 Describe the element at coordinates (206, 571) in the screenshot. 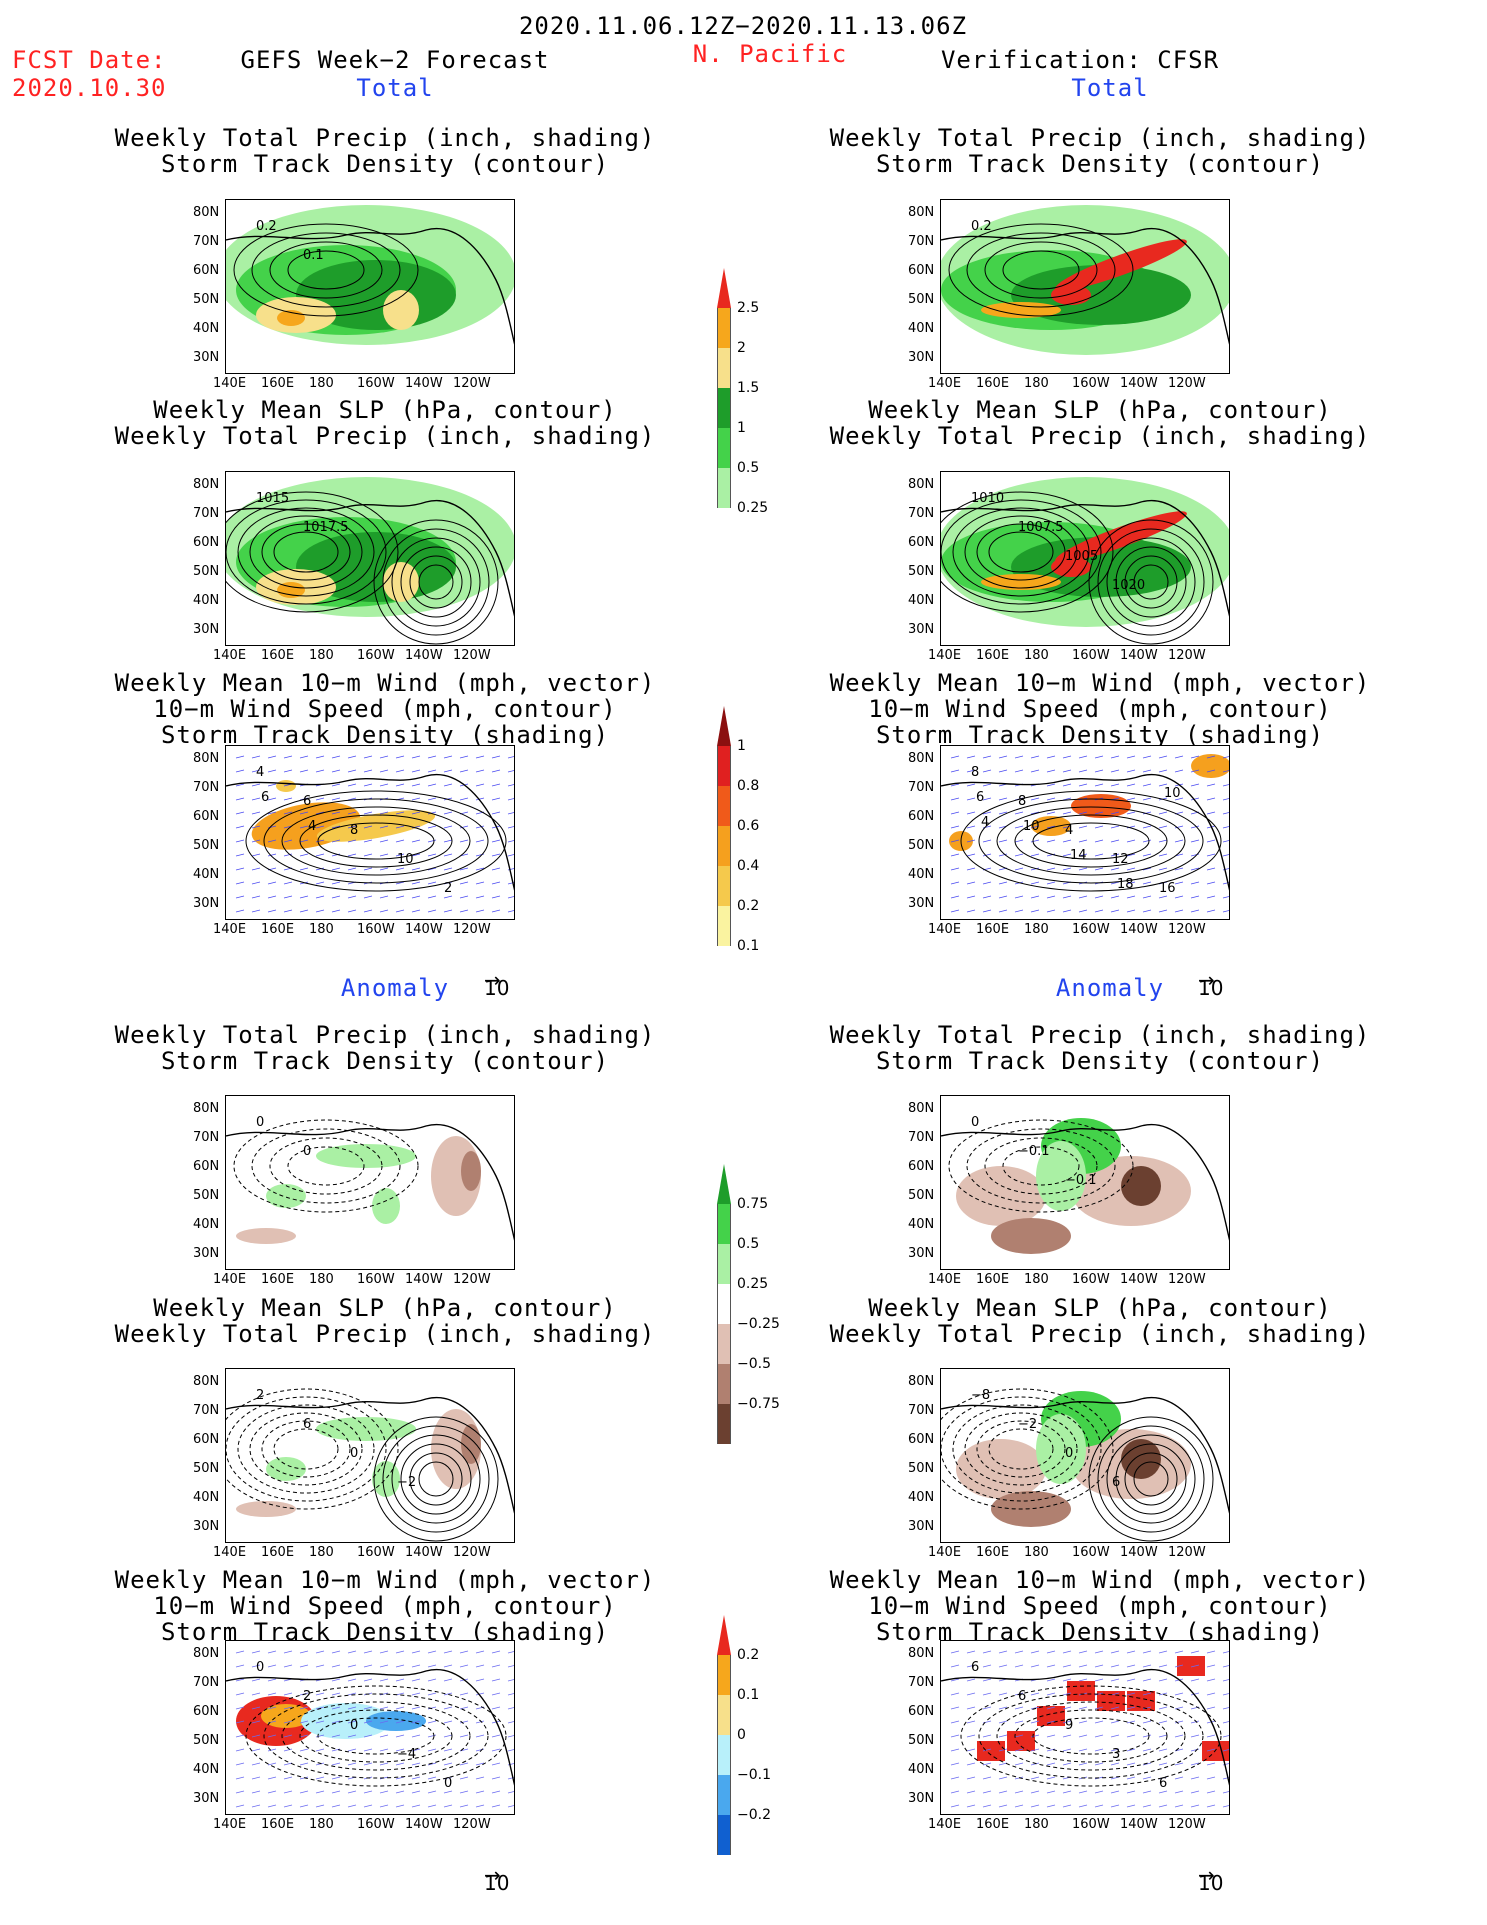

I see `latitude-label: 50N` at that location.